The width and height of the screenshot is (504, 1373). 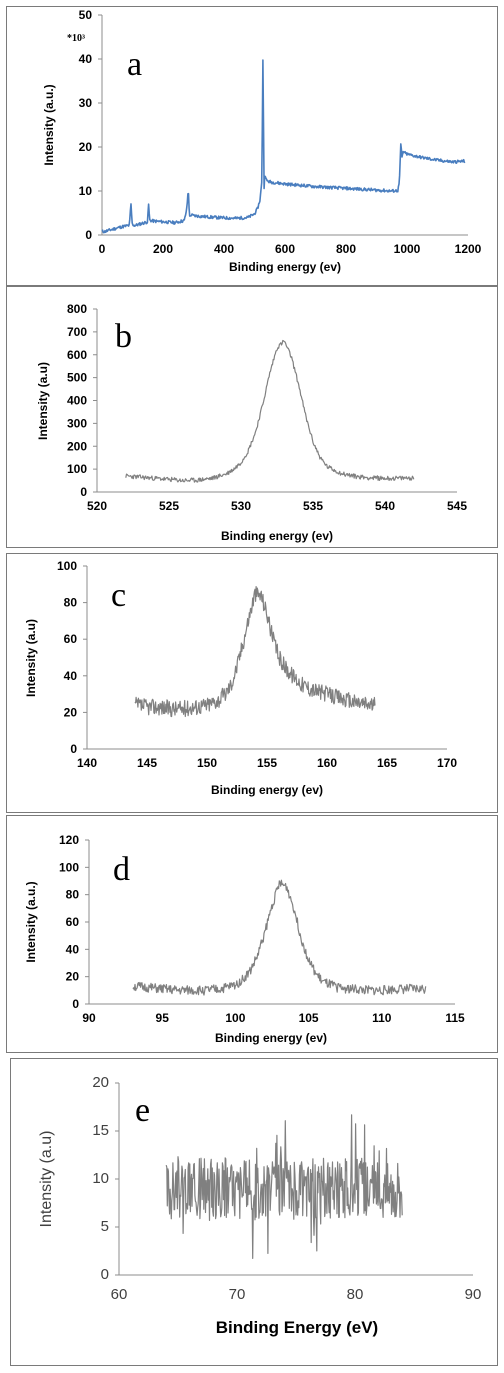 What do you see at coordinates (163, 249) in the screenshot?
I see `x-tick-label: 200` at bounding box center [163, 249].